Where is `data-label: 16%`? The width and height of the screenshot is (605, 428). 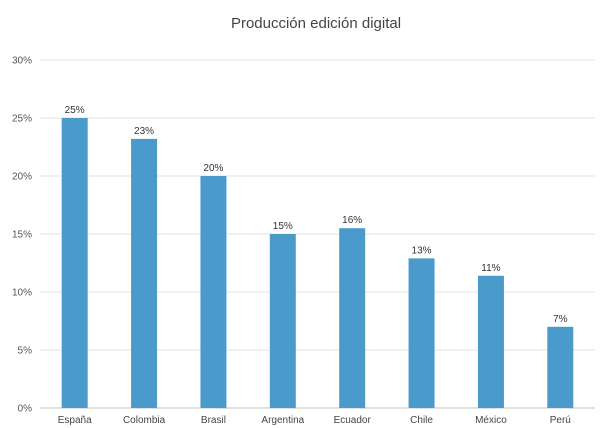
data-label: 16% is located at coordinates (352, 220).